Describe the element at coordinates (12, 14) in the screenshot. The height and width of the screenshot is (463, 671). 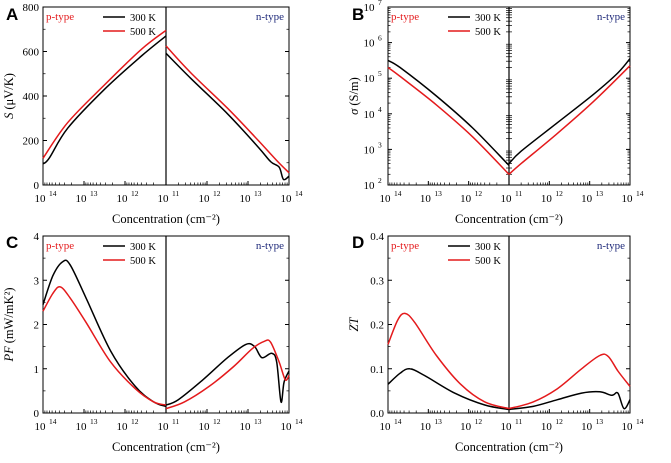
I see `panel-letter: A` at that location.